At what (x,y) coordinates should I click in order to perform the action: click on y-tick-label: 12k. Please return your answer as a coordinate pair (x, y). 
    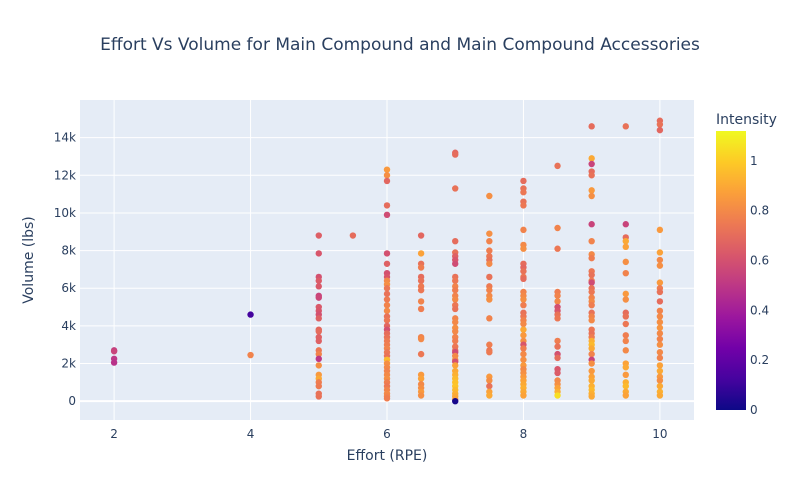
    Looking at the image, I should click on (65, 175).